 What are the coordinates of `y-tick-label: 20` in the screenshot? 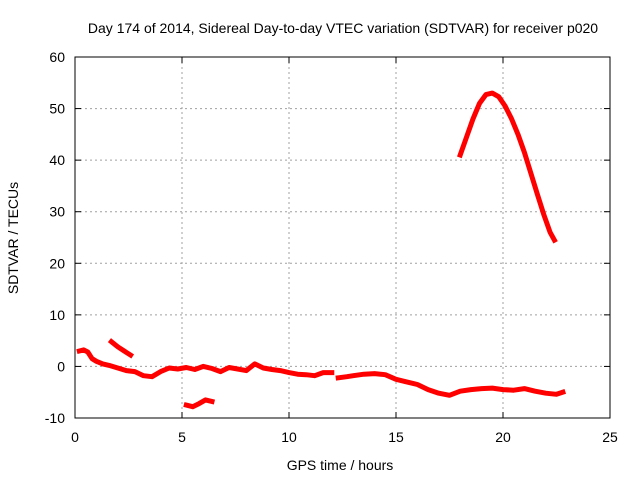 It's located at (57, 263).